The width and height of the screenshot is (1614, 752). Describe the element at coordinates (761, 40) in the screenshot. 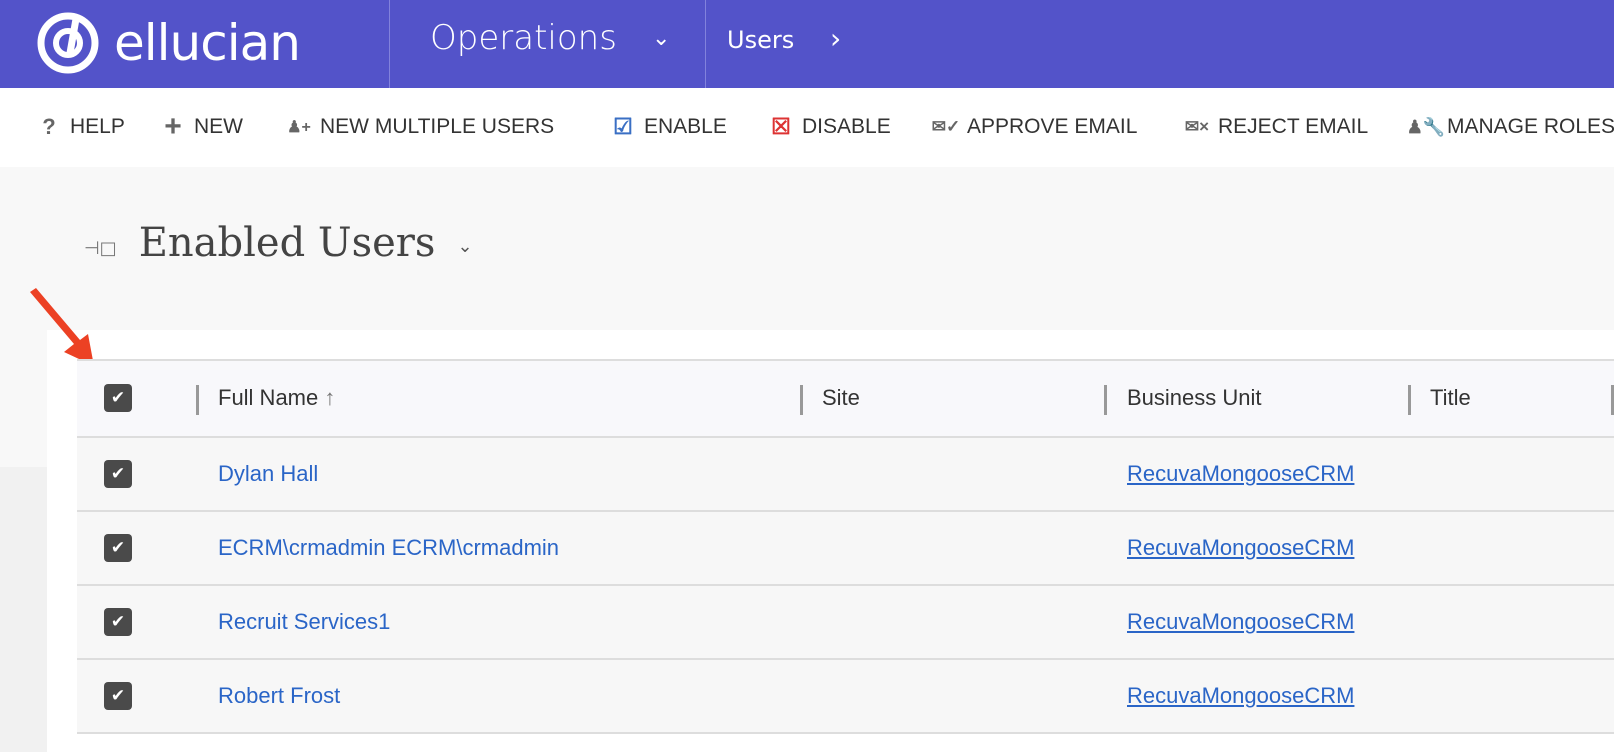

I see `entity-breadcrumb: Users` at that location.